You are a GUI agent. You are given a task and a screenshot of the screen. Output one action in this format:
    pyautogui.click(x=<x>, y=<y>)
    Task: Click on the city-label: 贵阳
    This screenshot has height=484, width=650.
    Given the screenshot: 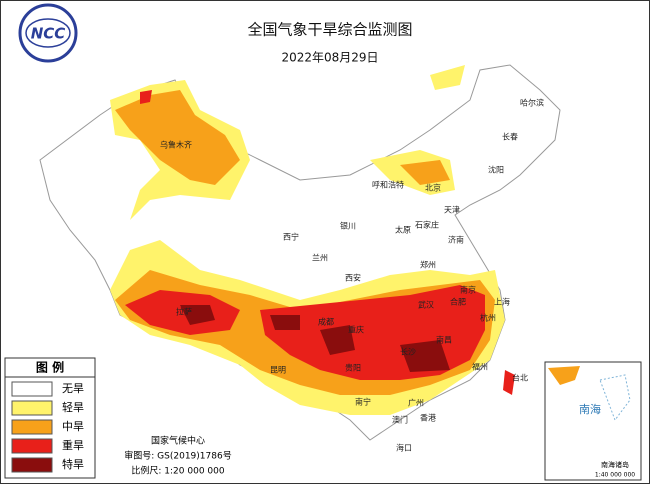 What is the action you would take?
    pyautogui.click(x=353, y=368)
    